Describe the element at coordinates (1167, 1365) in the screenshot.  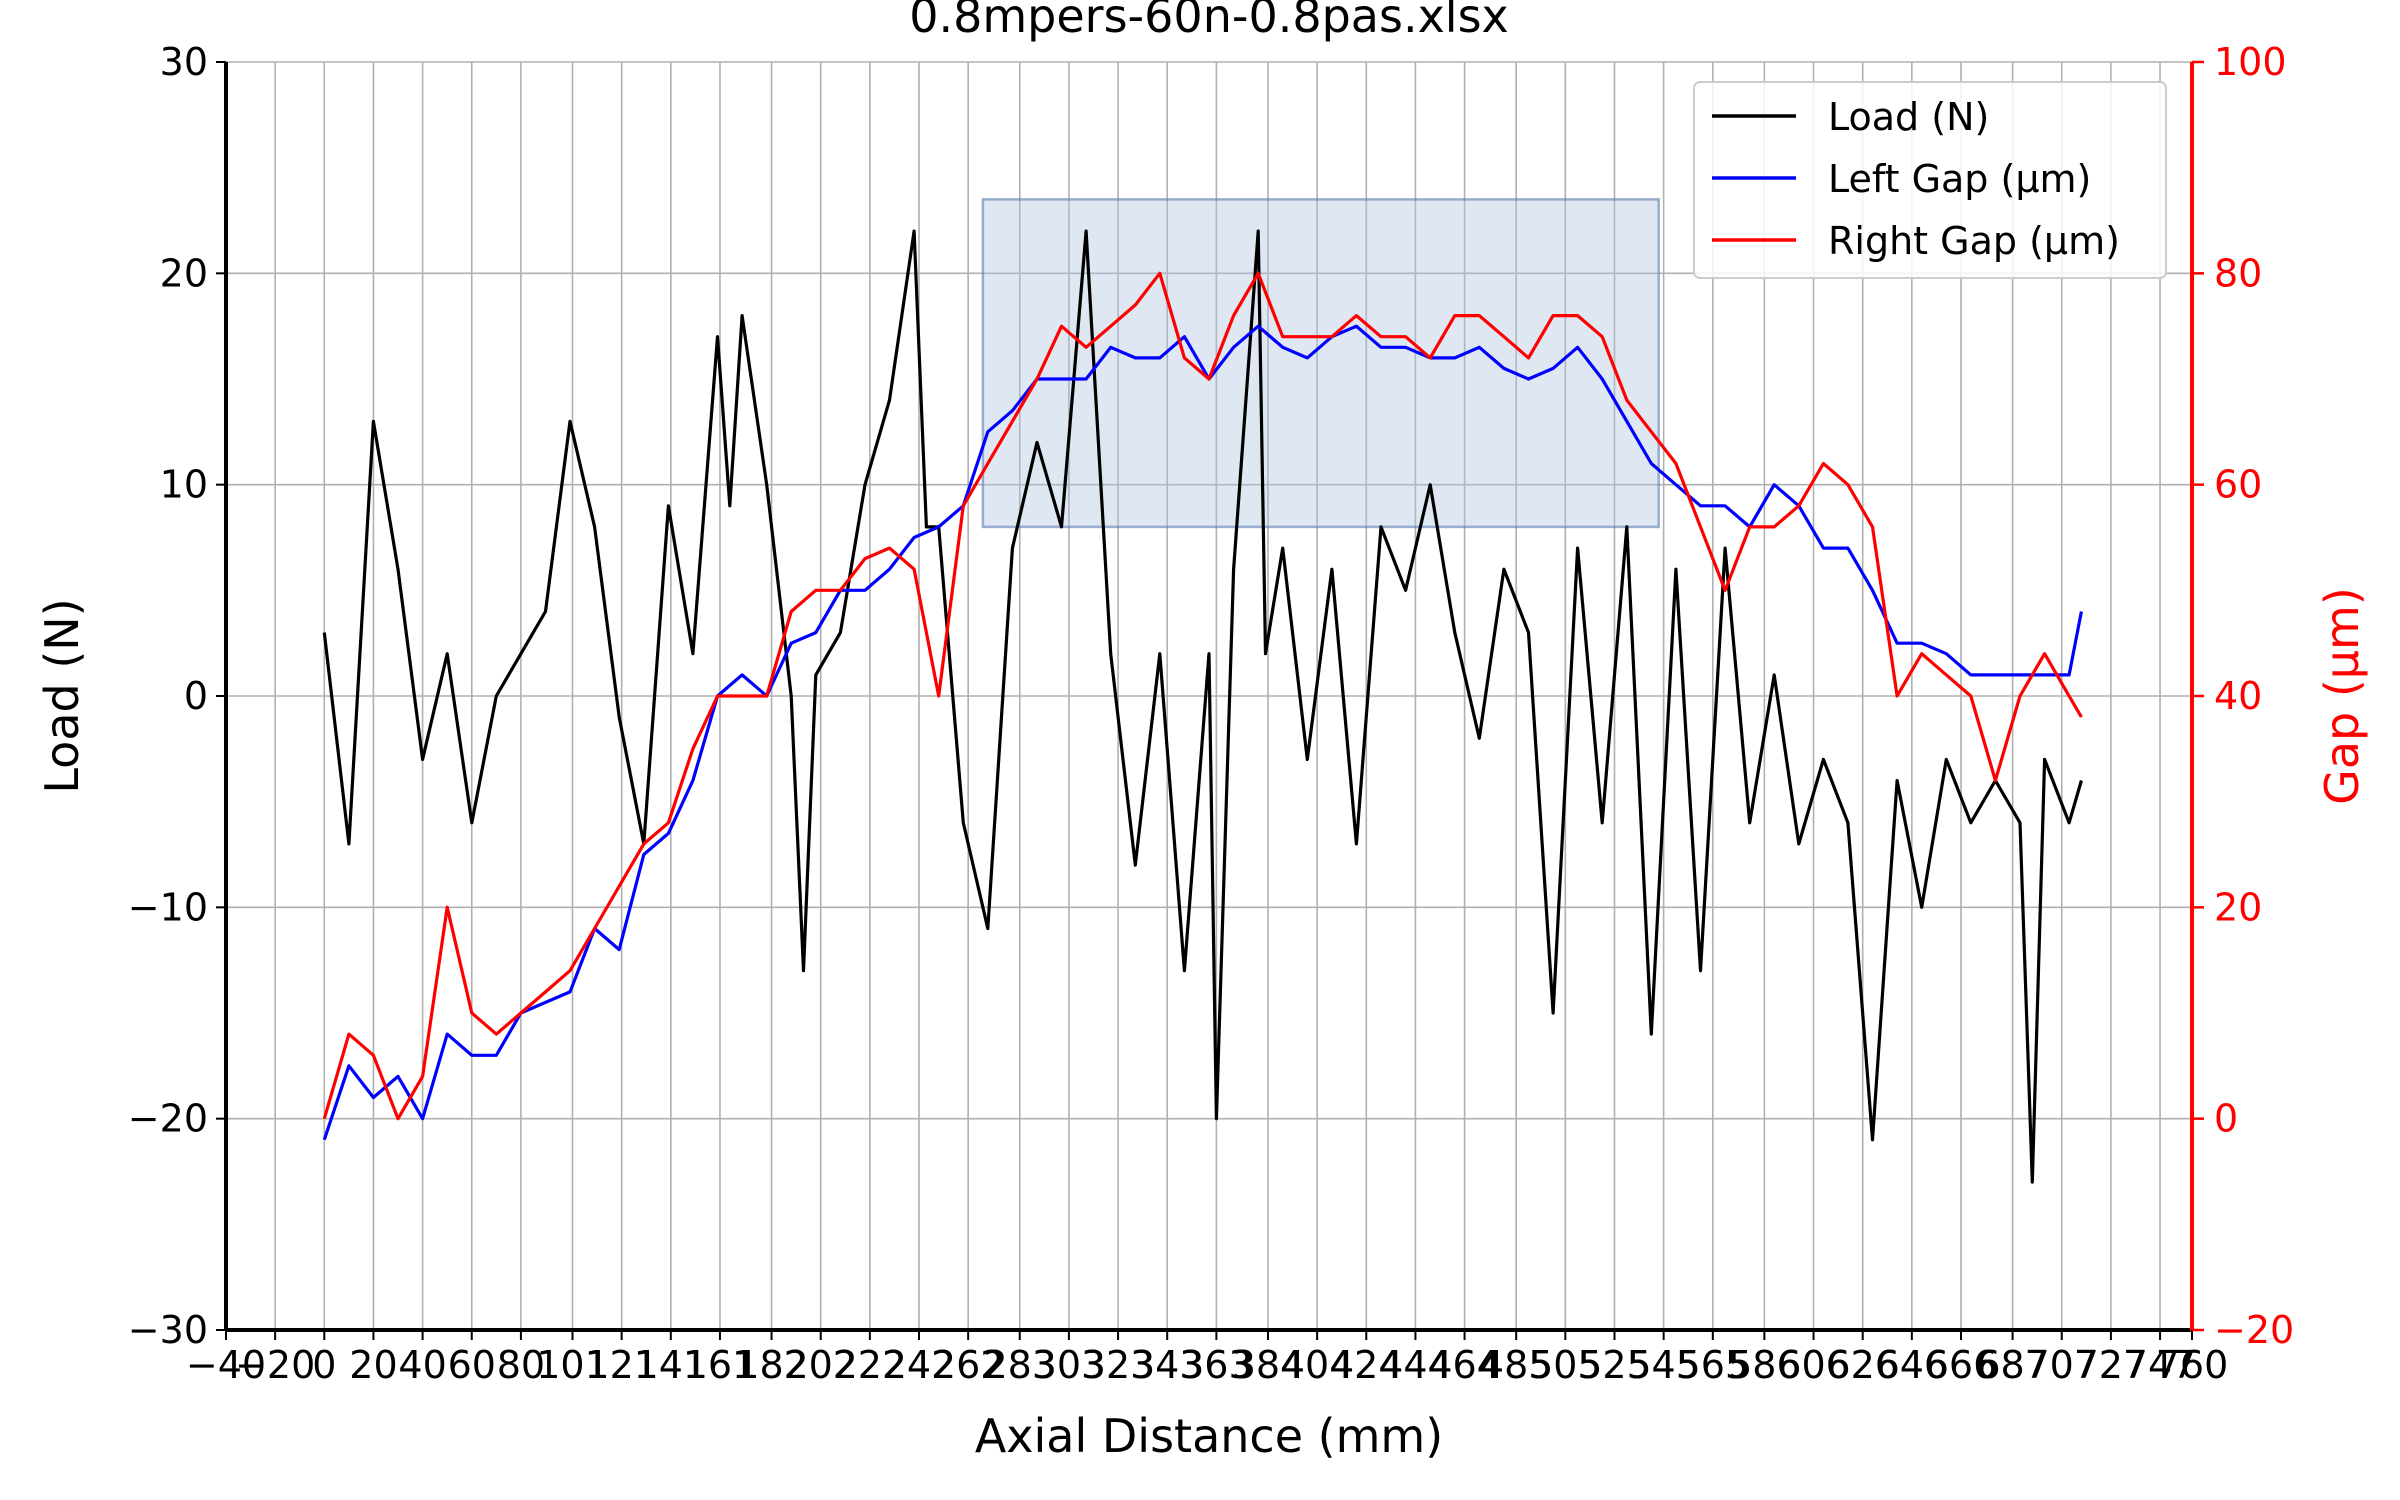
I see `x-tick-label: 343` at that location.